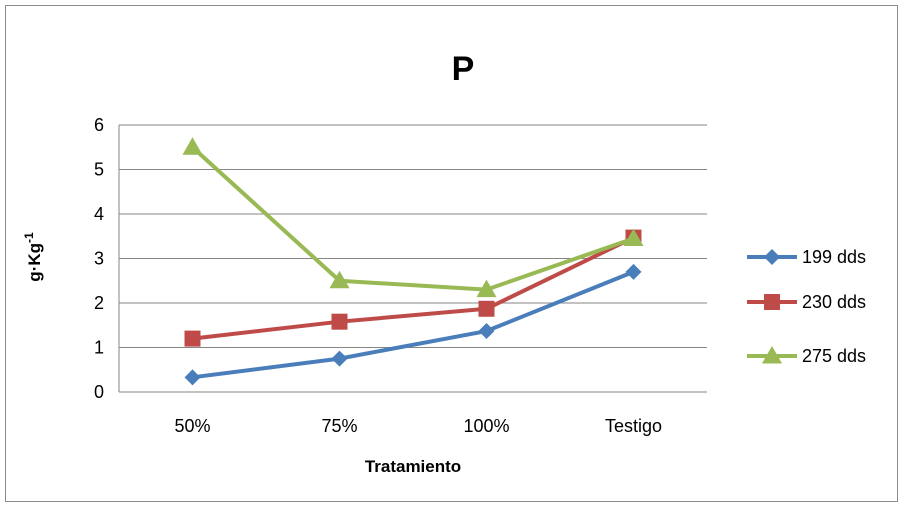 This screenshot has width=904, height=508. I want to click on legend-label: 199 dds, so click(834, 257).